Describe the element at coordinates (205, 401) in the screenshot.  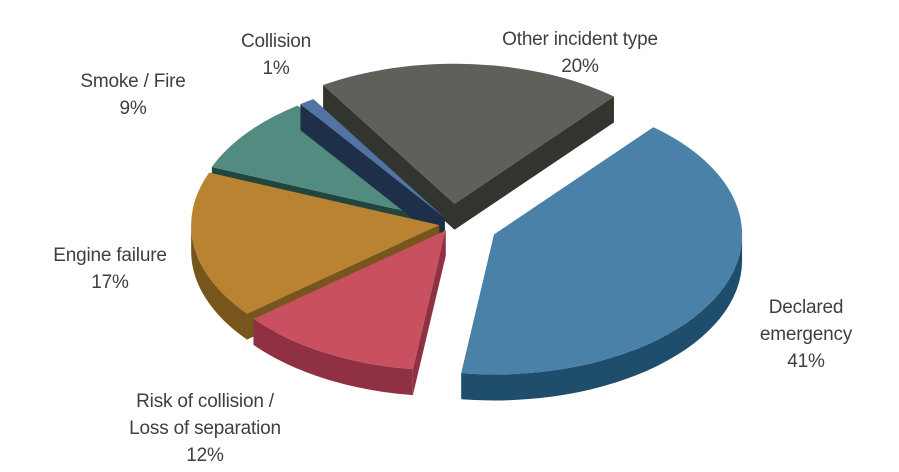
I see `slice-label-line: Risk of collision /` at that location.